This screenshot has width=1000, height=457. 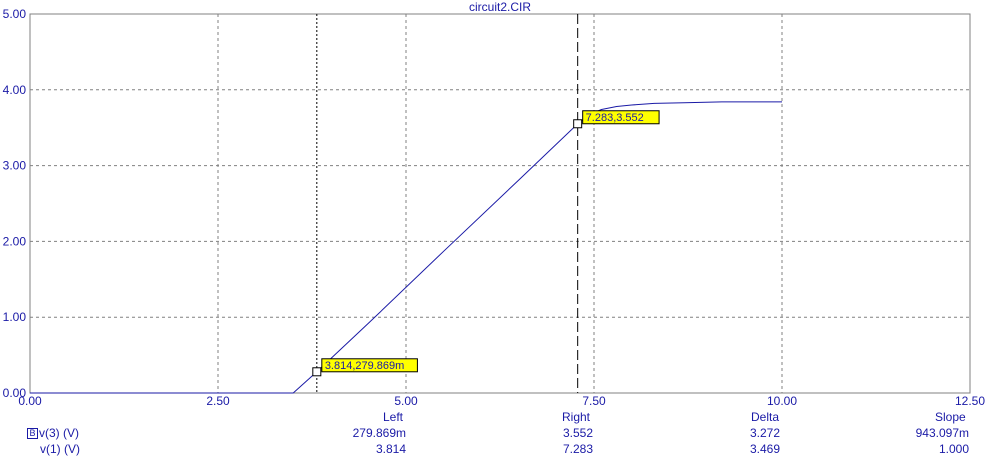 I want to click on left-cursor-marker, so click(x=317, y=372).